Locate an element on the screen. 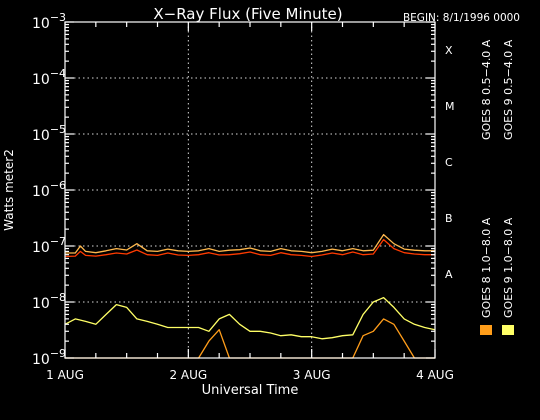 Image resolution: width=540 pixels, height=420 pixels. x-tick-label: 3 AUG is located at coordinates (312, 375).